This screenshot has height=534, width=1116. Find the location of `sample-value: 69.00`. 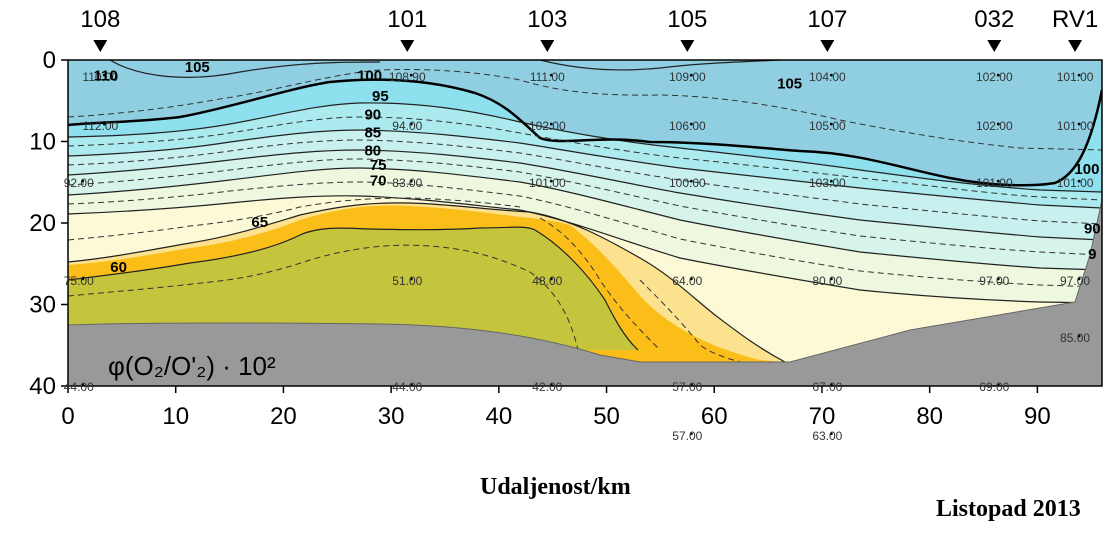

sample-value: 69.00 is located at coordinates (994, 387).